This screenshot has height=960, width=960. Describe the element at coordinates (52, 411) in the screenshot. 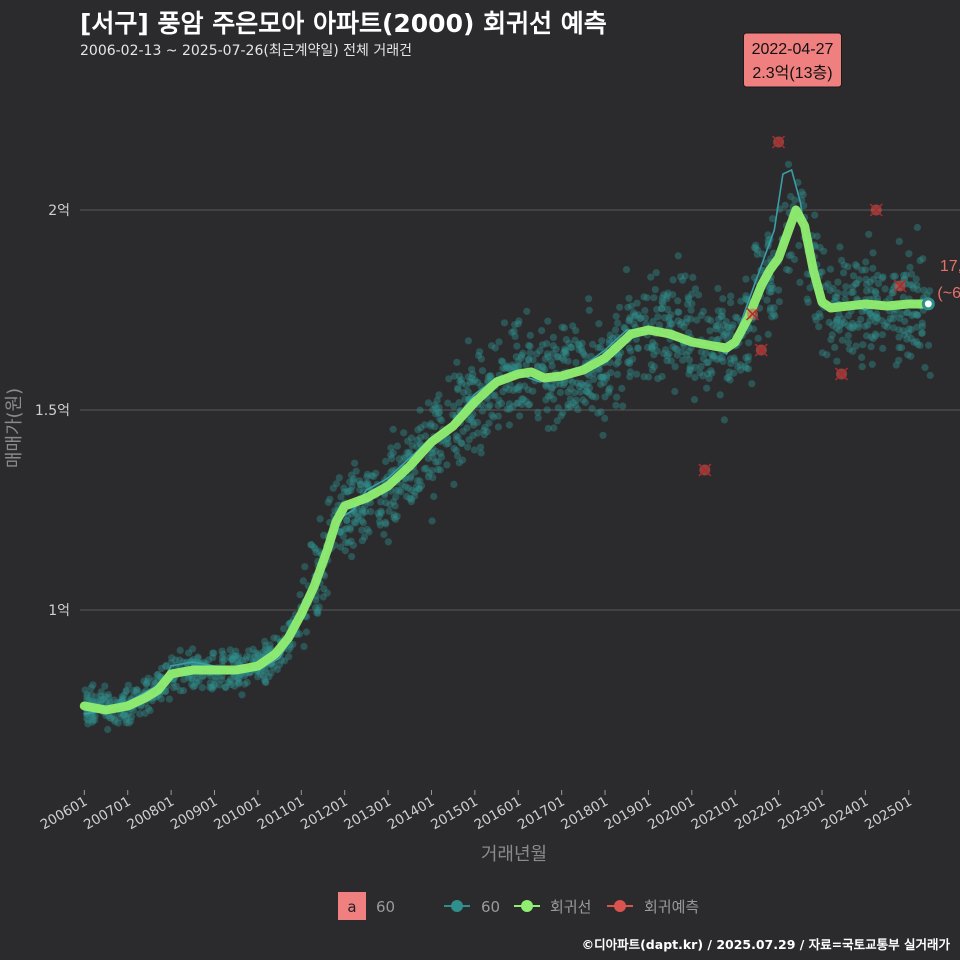

I see `y-tick-label: 1.5억` at that location.